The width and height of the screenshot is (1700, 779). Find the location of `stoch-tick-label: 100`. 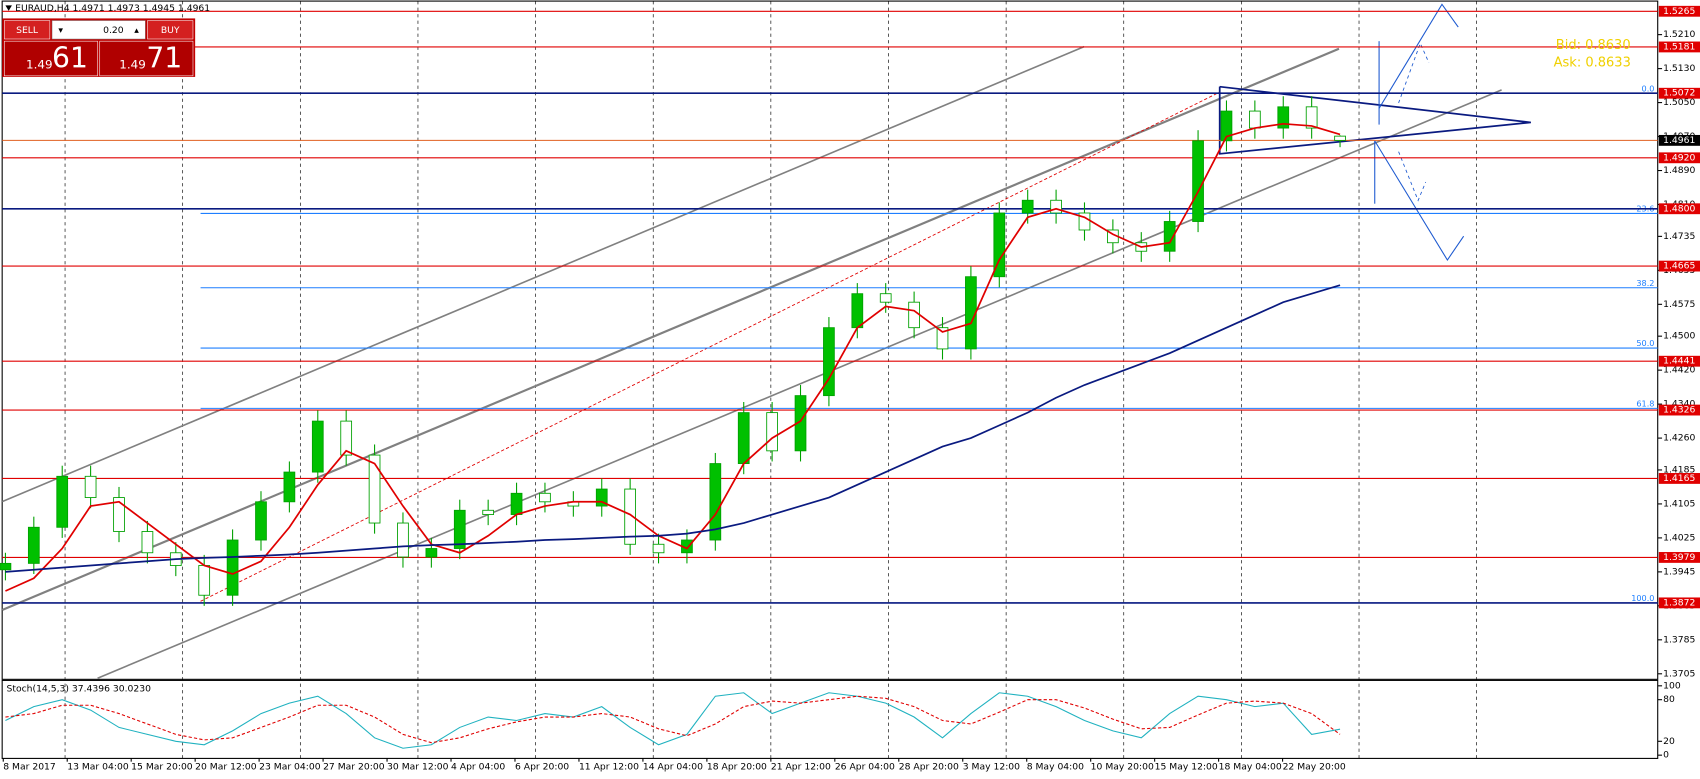

stoch-tick-label: 100 is located at coordinates (1672, 685).